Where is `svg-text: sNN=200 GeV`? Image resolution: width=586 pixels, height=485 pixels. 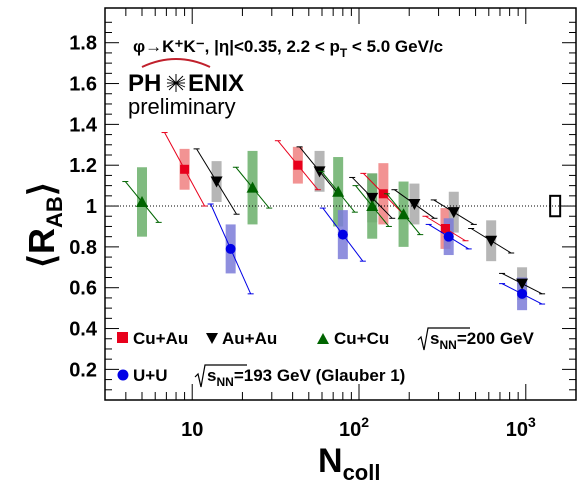 svg-text: sNN=200 GeV is located at coordinates (482, 340).